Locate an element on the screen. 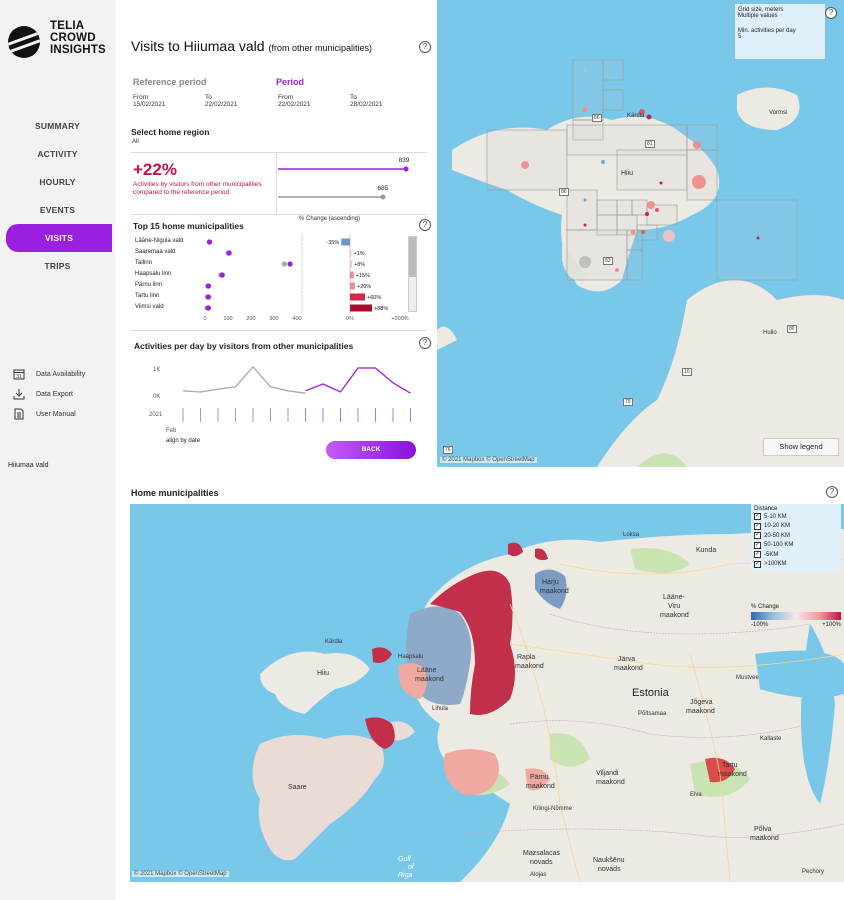  distance-filter-option: ✓ 50-100 KM is located at coordinates (796, 546).